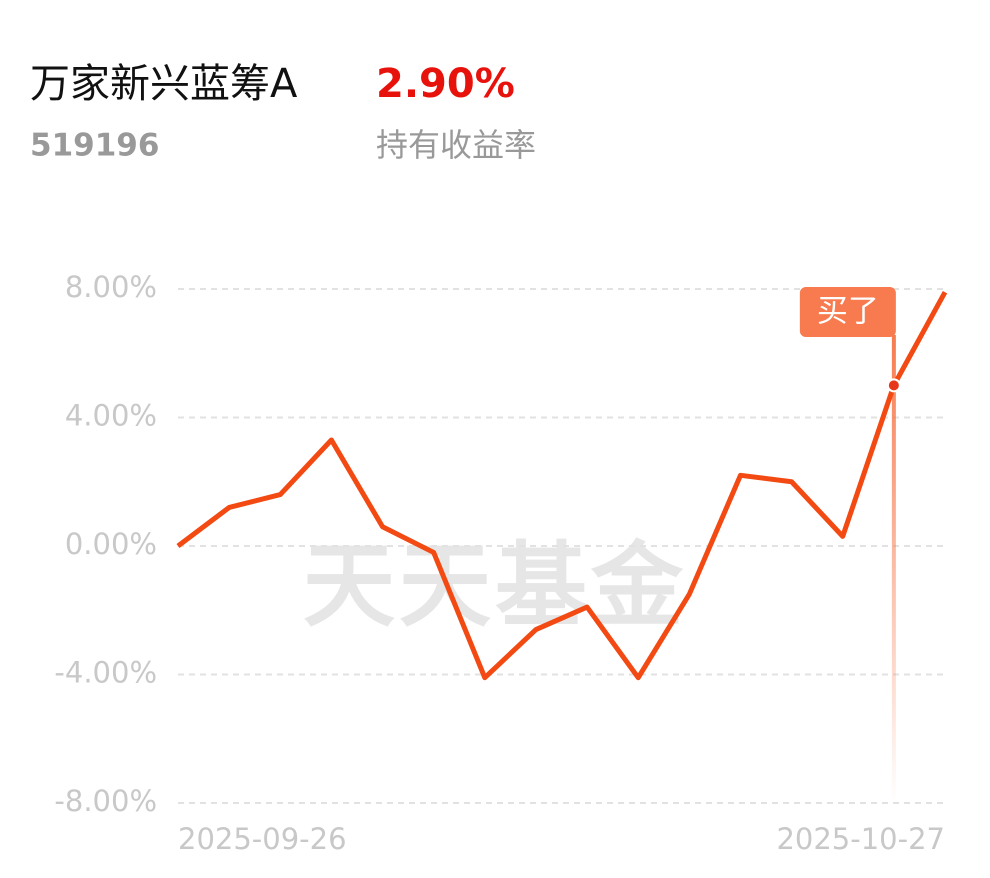 The height and width of the screenshot is (878, 990). Describe the element at coordinates (111, 287) in the screenshot. I see `y-tick-label: 8.00%` at that location.